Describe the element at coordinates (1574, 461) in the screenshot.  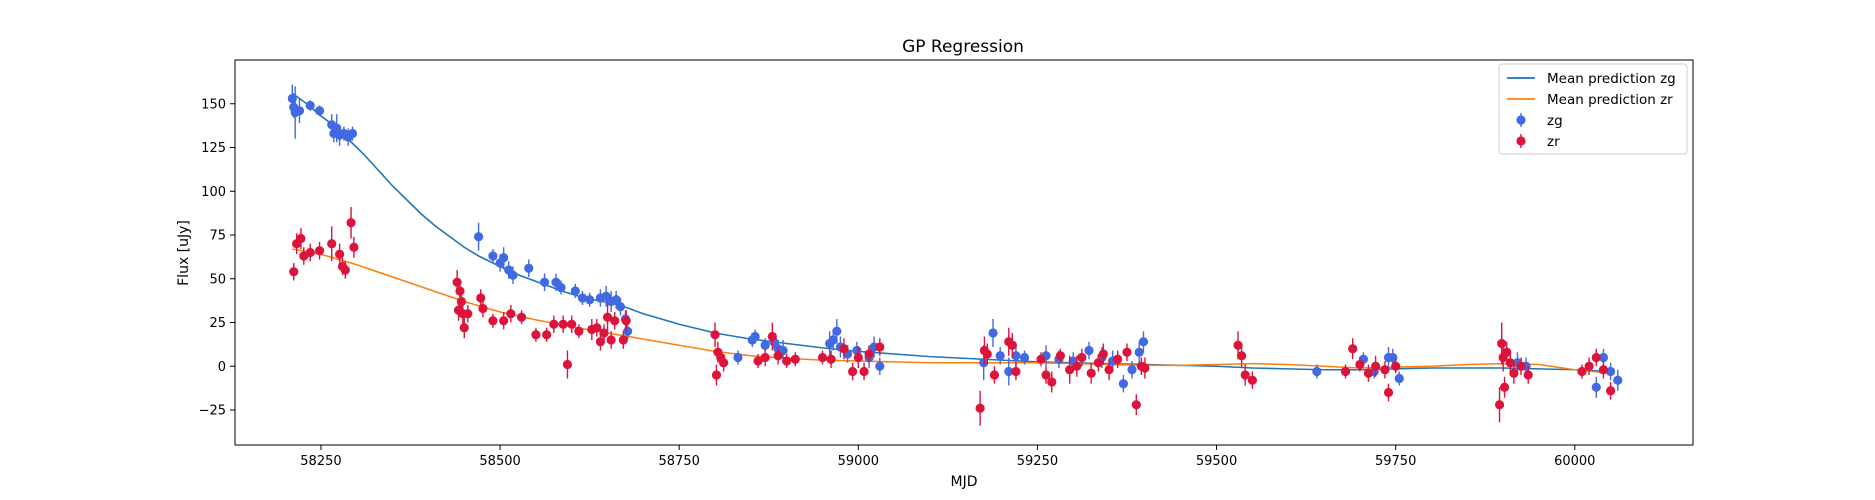
I see `x-tick-label: 60000` at that location.